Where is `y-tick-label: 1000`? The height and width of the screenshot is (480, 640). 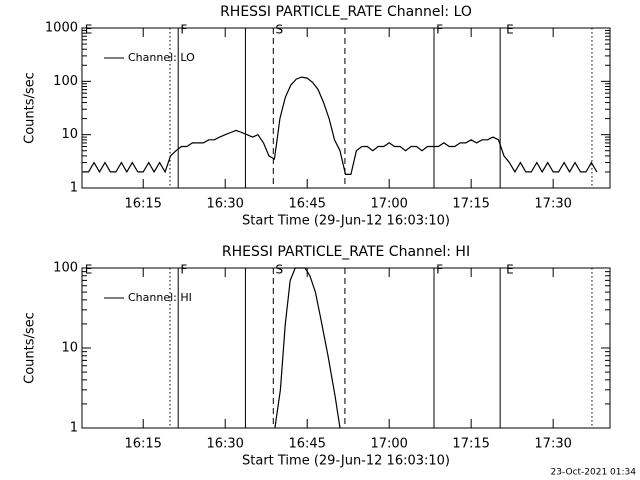 y-tick-label: 1000 is located at coordinates (61, 28).